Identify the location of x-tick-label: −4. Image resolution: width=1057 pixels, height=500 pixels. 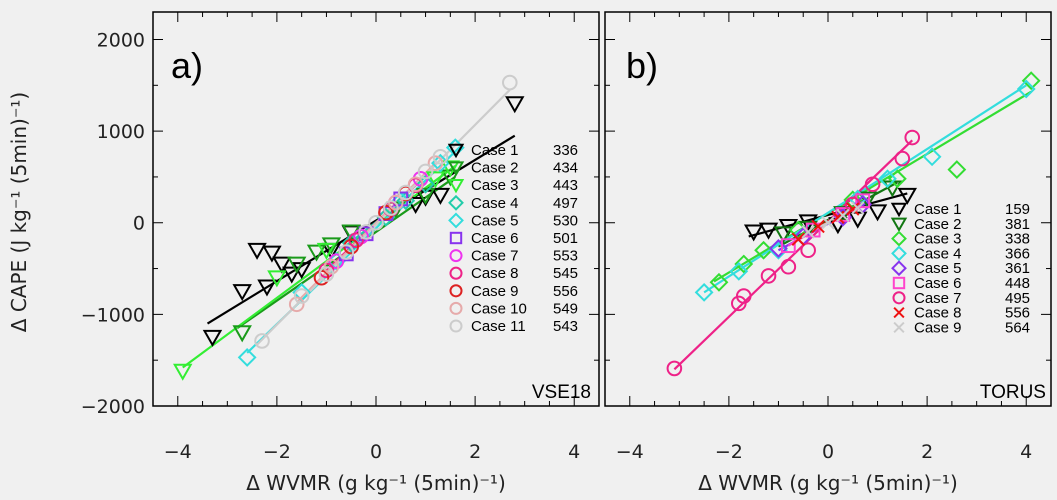
(178, 452).